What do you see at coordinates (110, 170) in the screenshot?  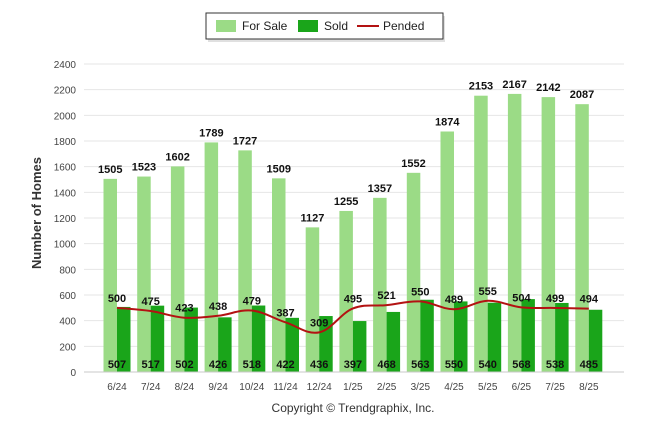 I see `label-for-sale: 1505` at bounding box center [110, 170].